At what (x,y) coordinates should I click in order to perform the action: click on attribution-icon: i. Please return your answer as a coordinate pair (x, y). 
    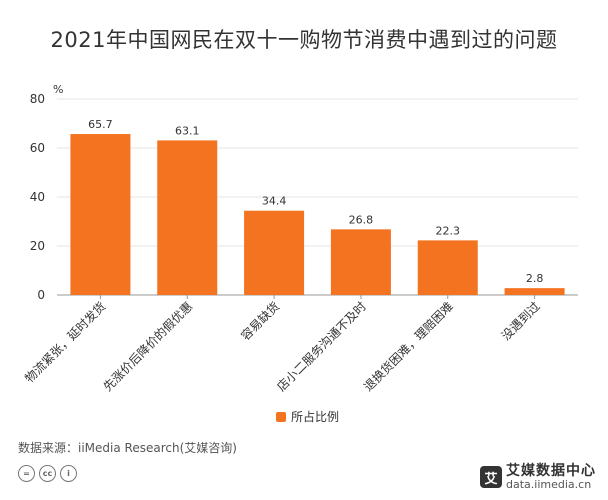
    Looking at the image, I should click on (68, 473).